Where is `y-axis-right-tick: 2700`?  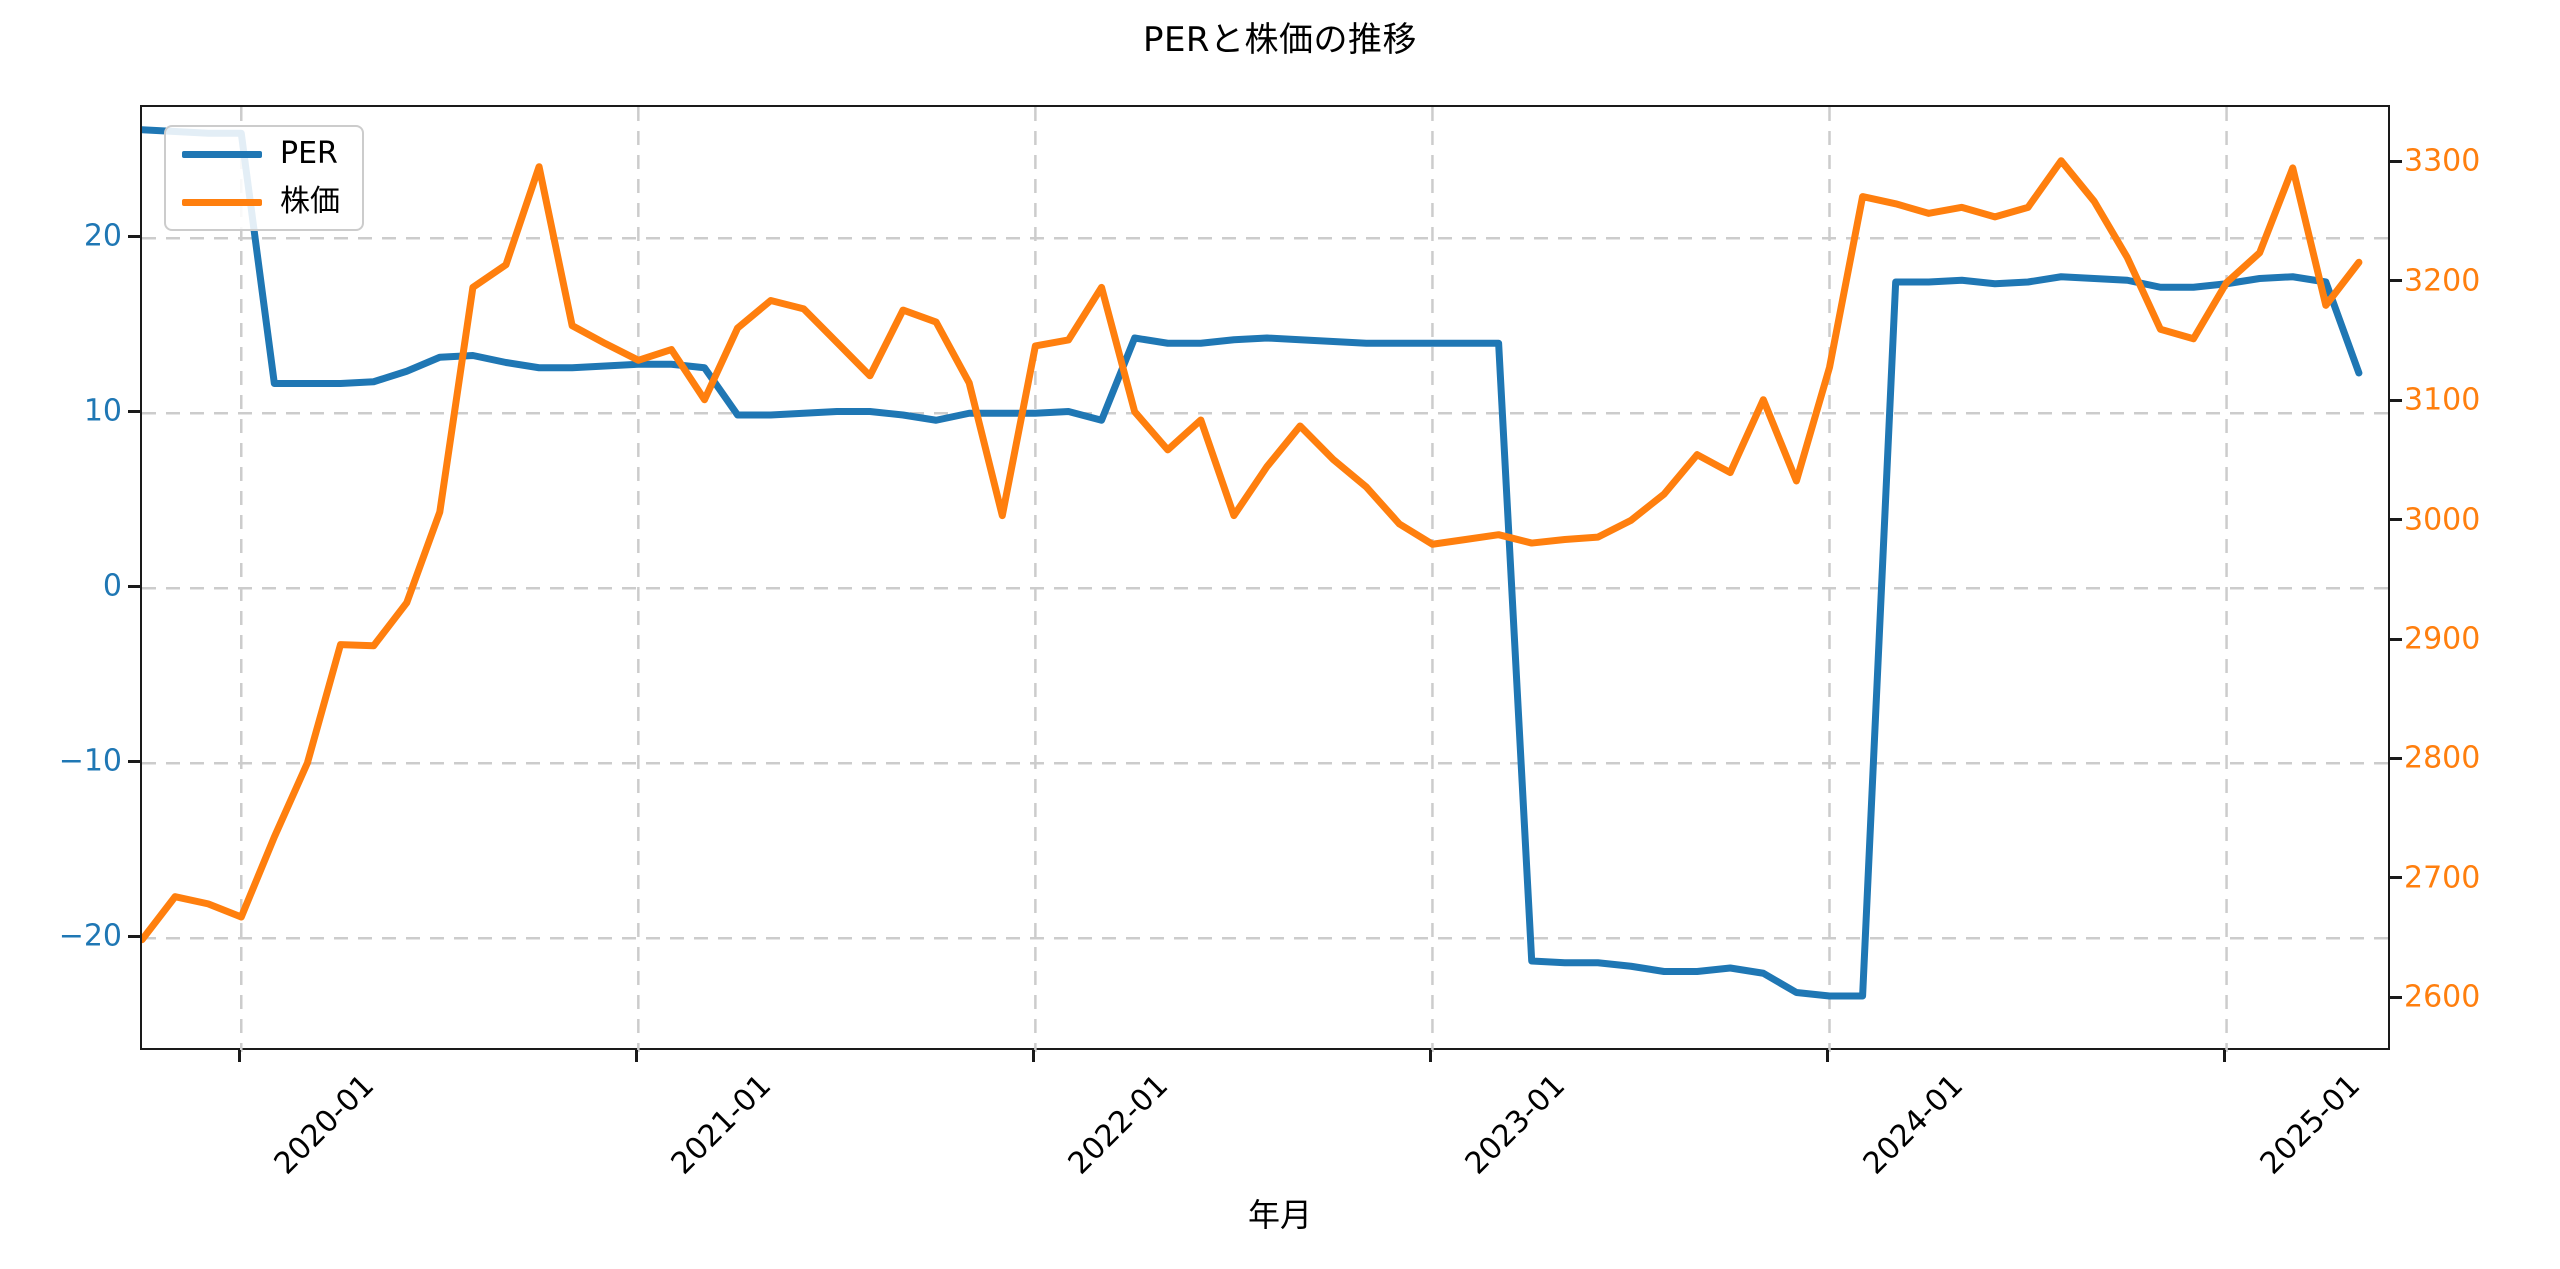 y-axis-right-tick: 2700 is located at coordinates (2442, 878).